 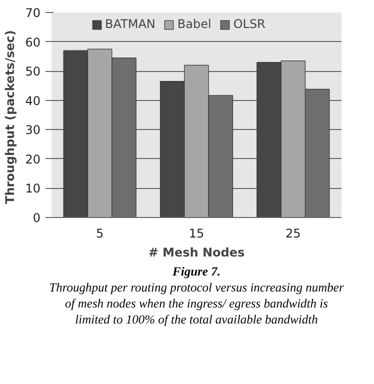 What do you see at coordinates (33, 42) in the screenshot?
I see `y-tick-label: 60` at bounding box center [33, 42].